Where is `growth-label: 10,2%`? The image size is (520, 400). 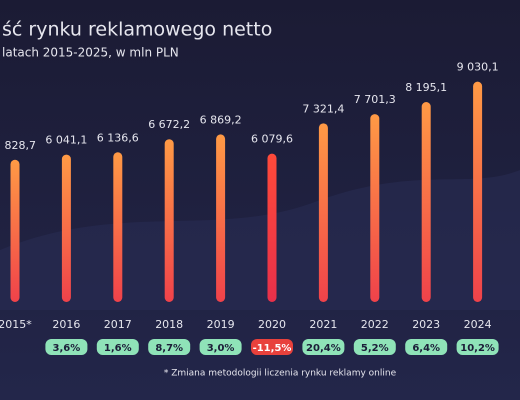
growth-label: 10,2% is located at coordinates (477, 348).